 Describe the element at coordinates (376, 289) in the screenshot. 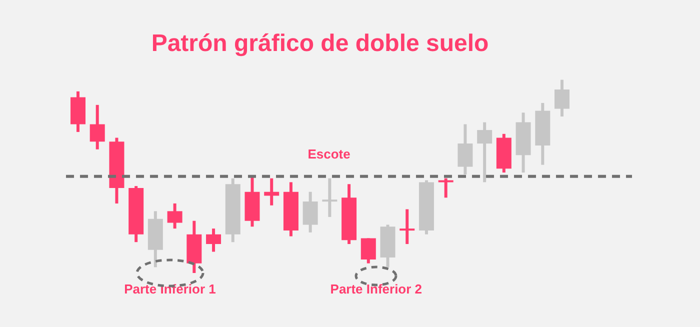

I see `text: Parte Inferior 2` at that location.